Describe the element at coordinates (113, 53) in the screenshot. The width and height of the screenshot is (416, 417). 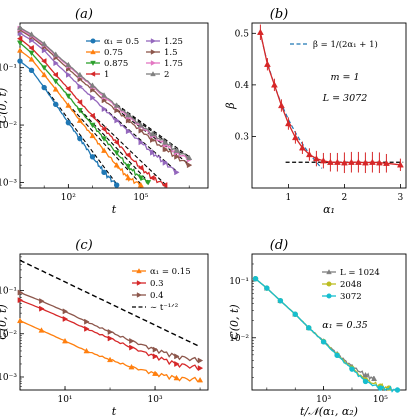
I see `legend-label: 0.75` at that location.